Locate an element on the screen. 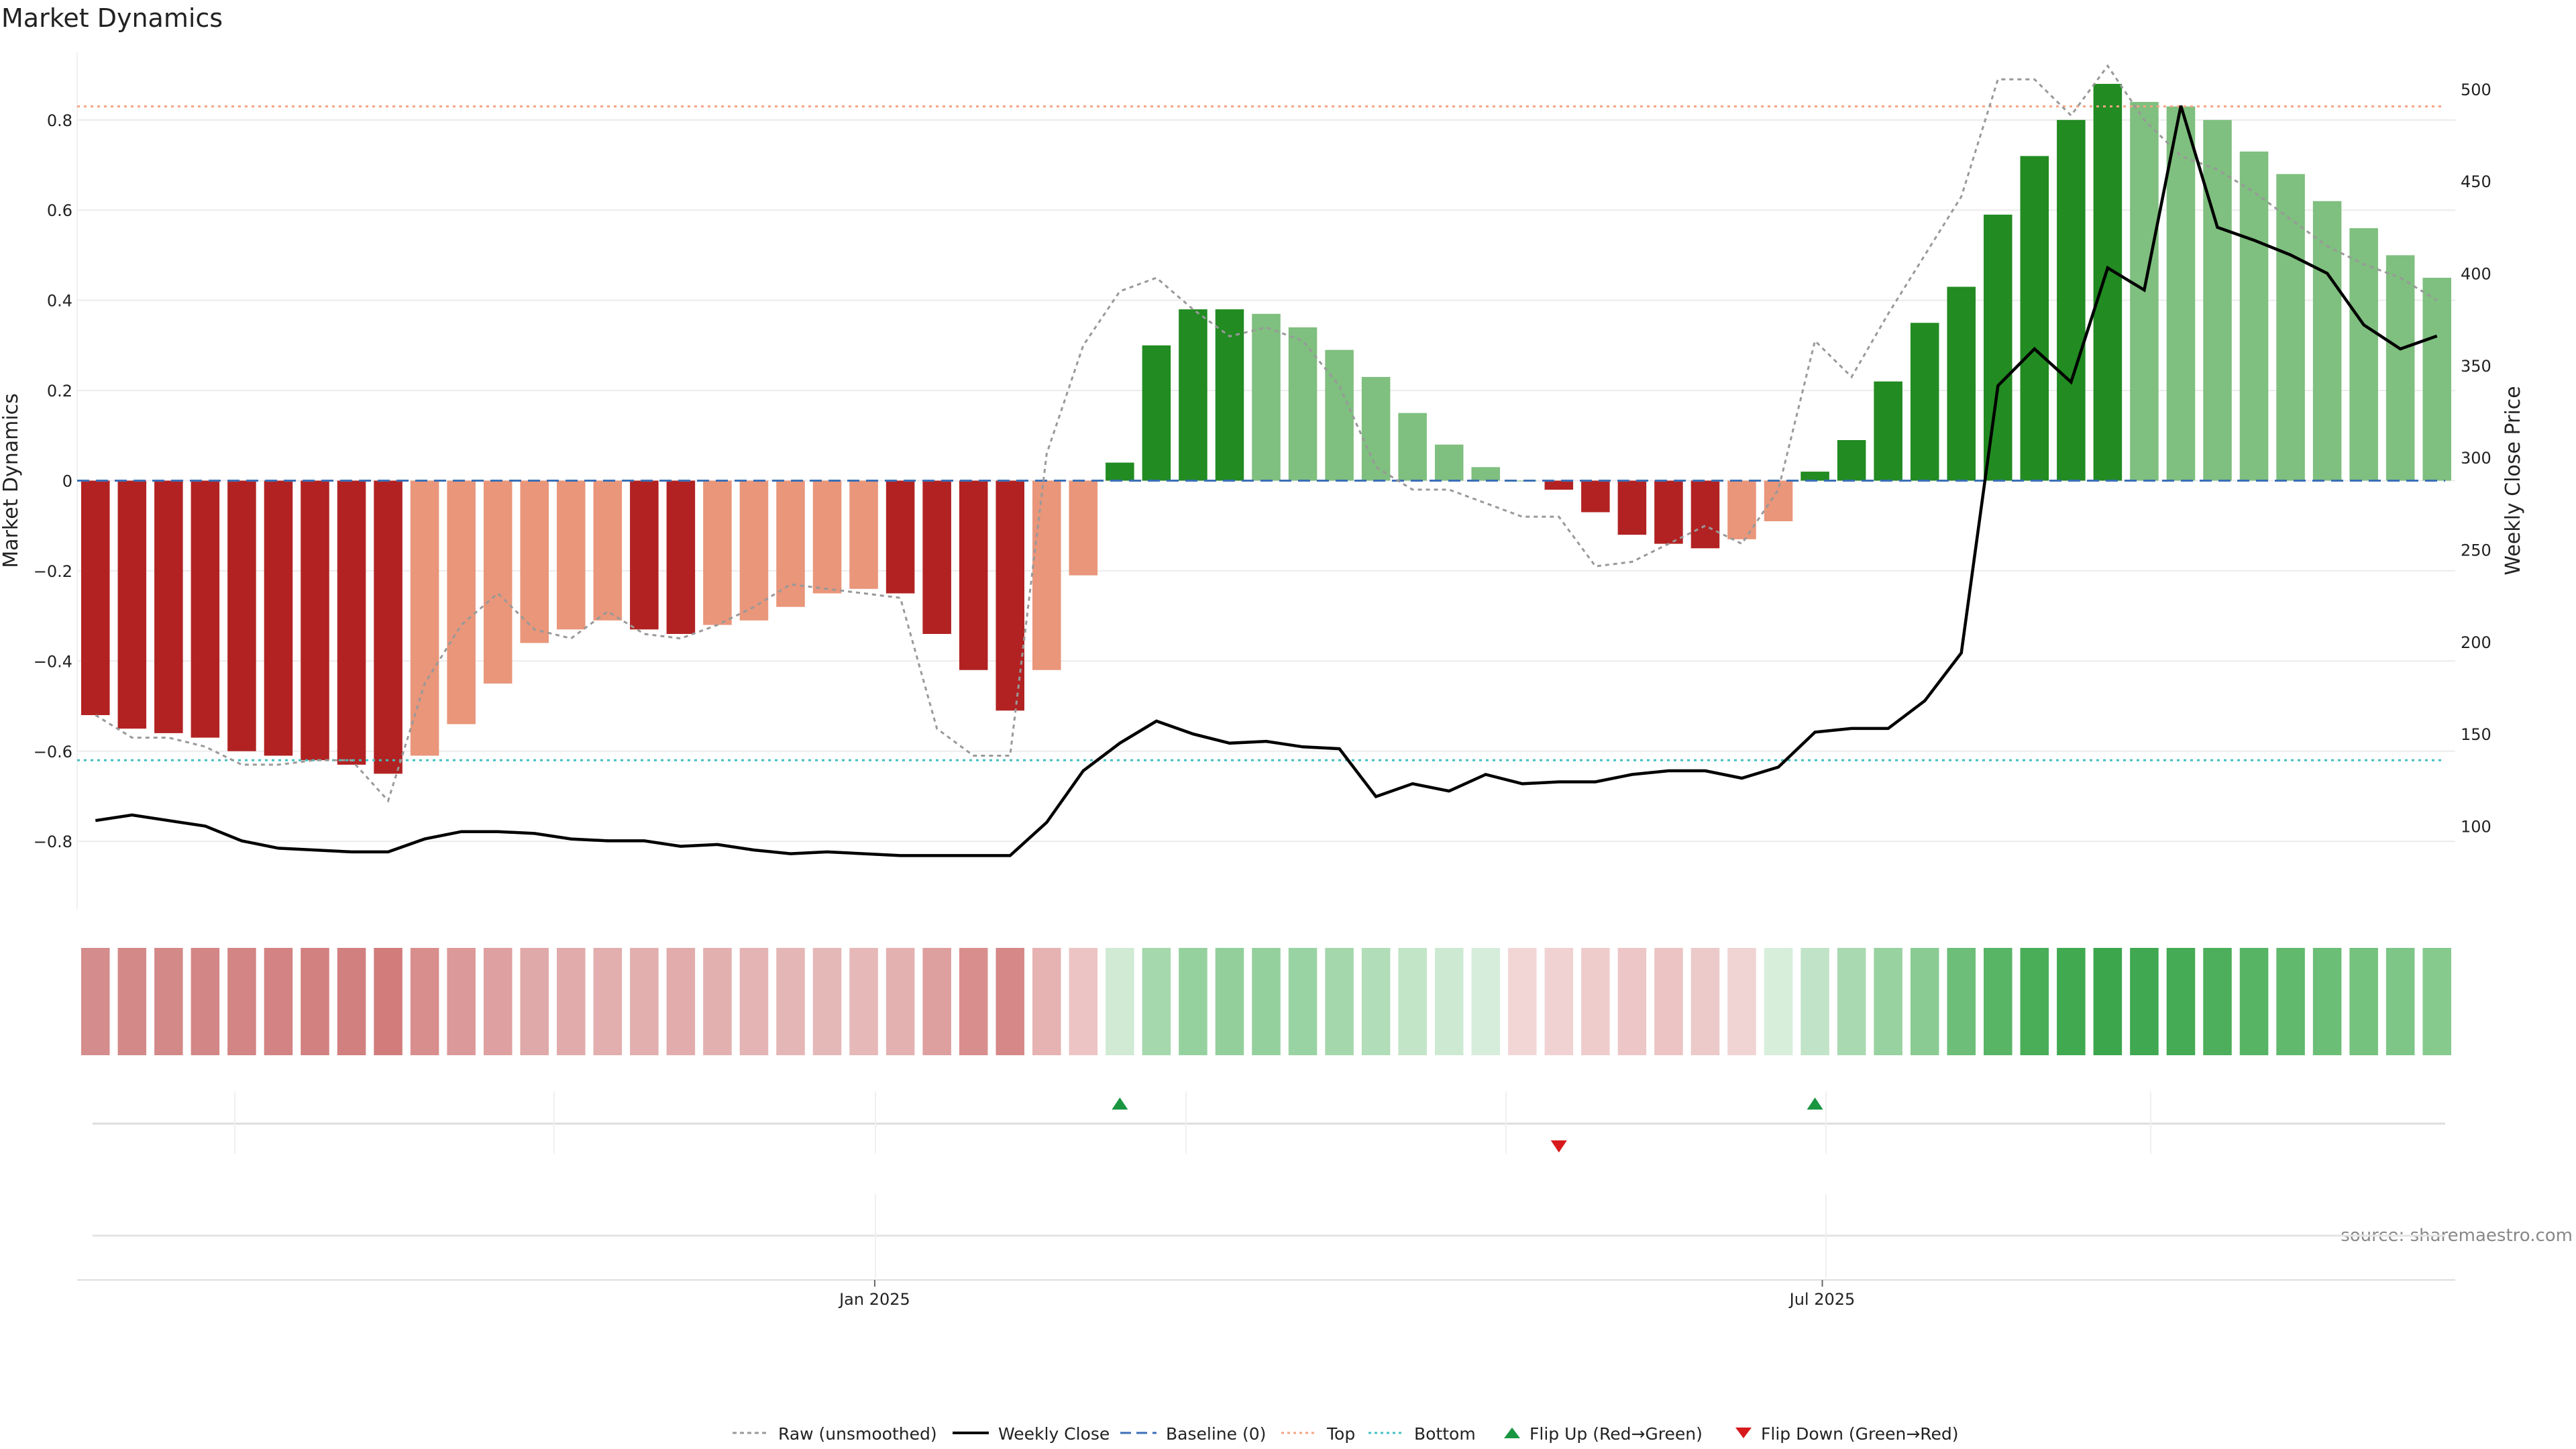 This screenshot has height=1449, width=2576. y2-axis-label: Weekly Close Price is located at coordinates (2513, 480).